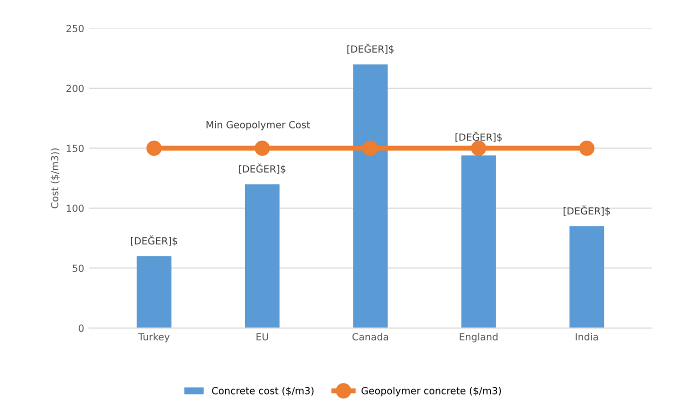 The image size is (686, 405). What do you see at coordinates (75, 88) in the screenshot?
I see `y-tick-label: 200` at bounding box center [75, 88].